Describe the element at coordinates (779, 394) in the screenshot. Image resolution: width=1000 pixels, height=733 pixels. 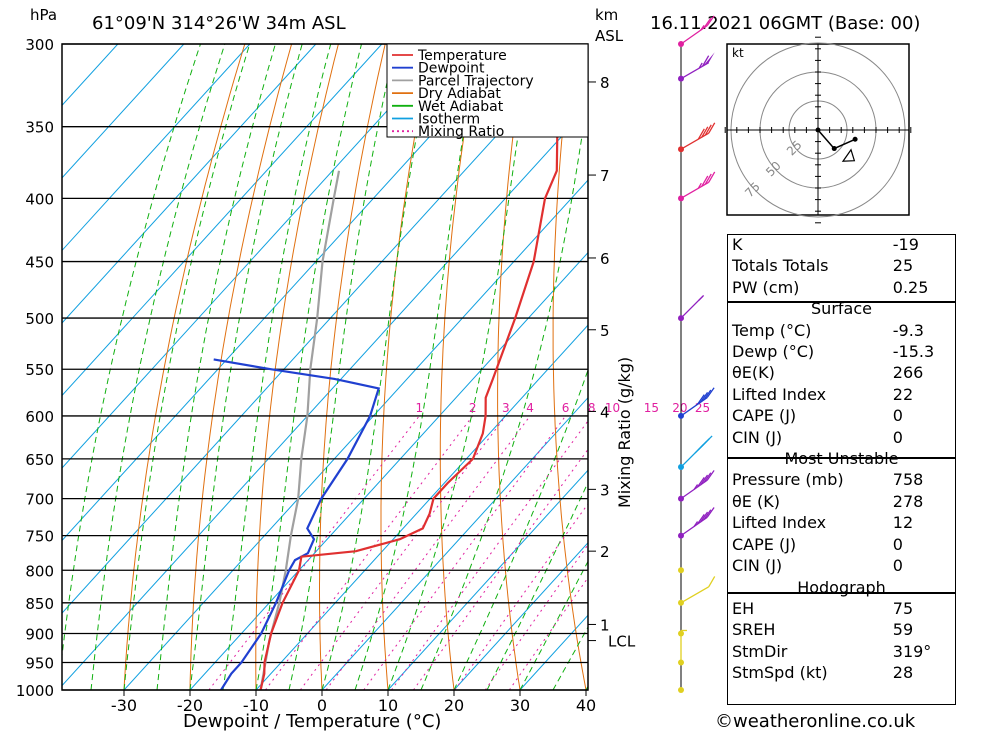
I see `stat-label: Lifted Index` at that location.